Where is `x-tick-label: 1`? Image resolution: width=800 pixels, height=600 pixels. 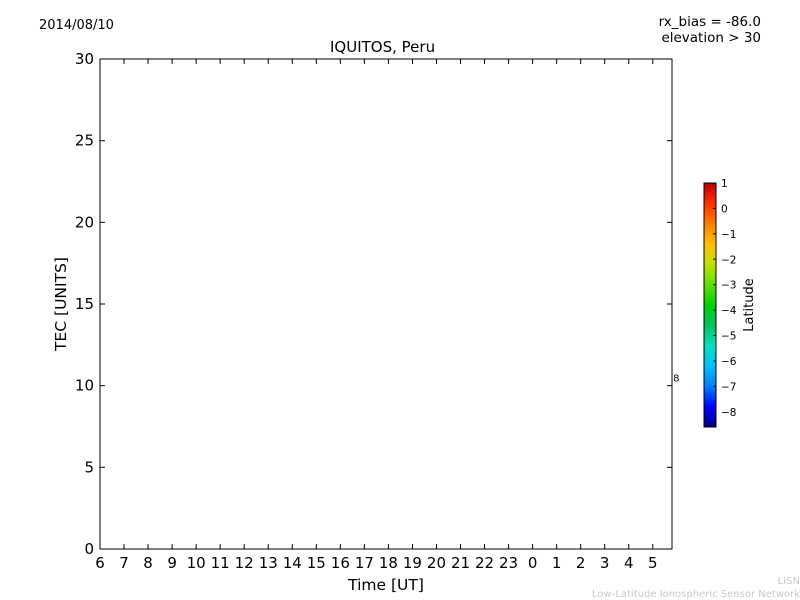
x-tick-label: 1 is located at coordinates (557, 563).